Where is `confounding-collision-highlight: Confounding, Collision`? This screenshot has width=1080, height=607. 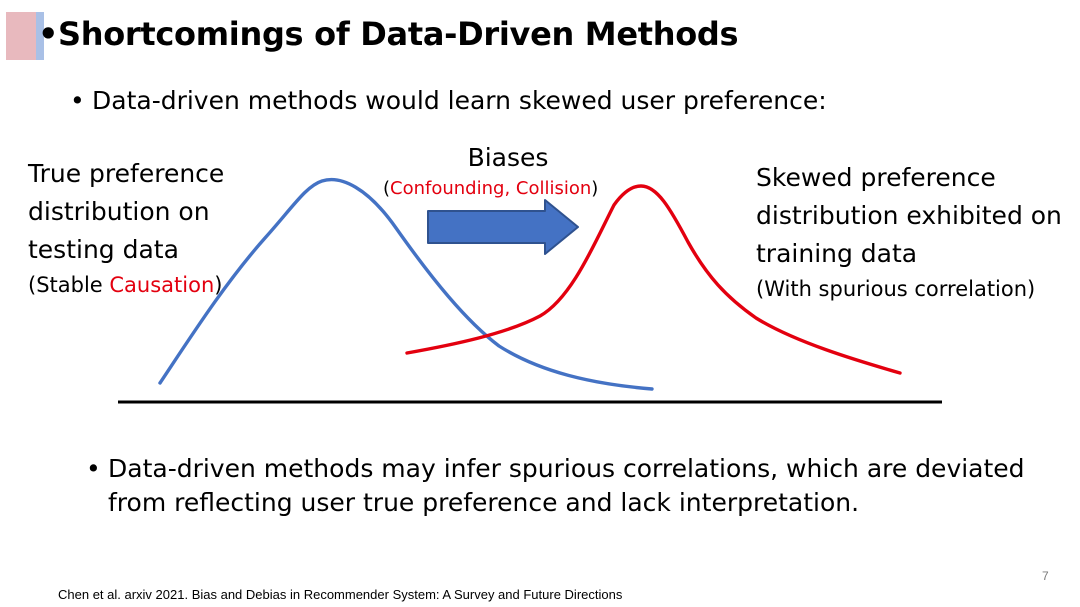
confounding-collision-highlight: Confounding, Collision is located at coordinates (491, 188).